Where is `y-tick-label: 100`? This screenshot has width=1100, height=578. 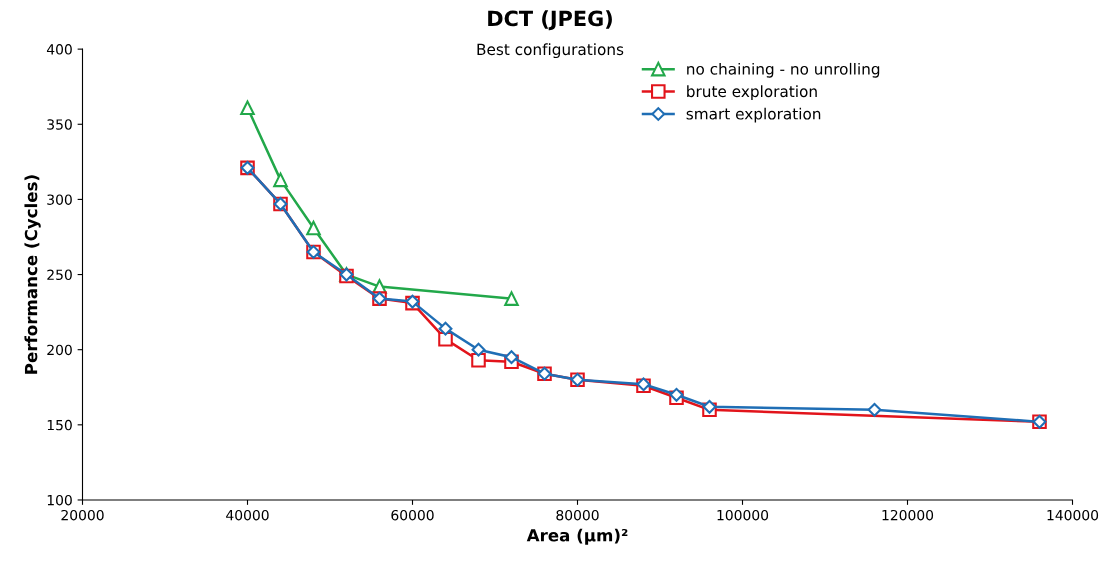 y-tick-label: 100 is located at coordinates (59, 500).